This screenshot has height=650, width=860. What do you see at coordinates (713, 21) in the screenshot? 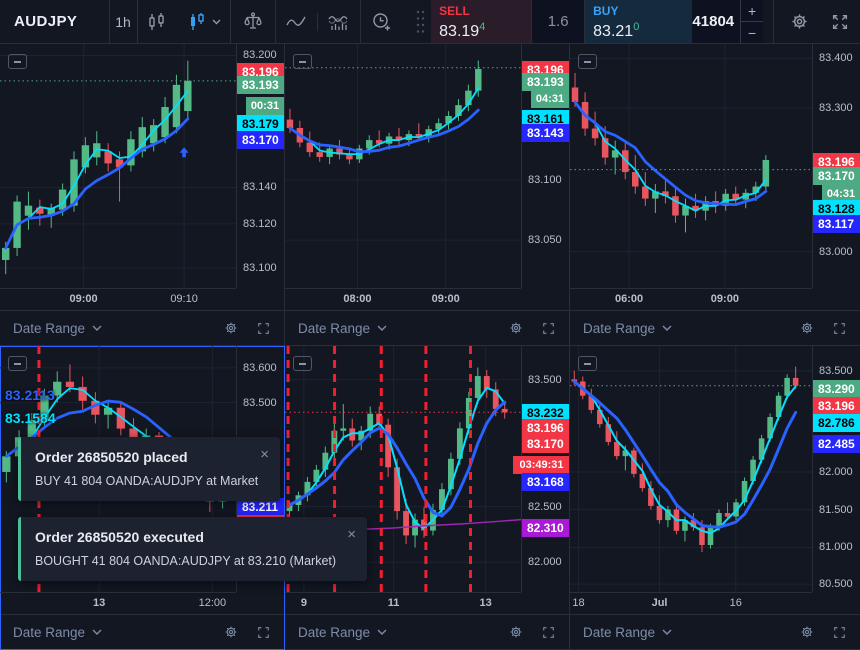
I see `quantity-field: 41804` at bounding box center [713, 21].